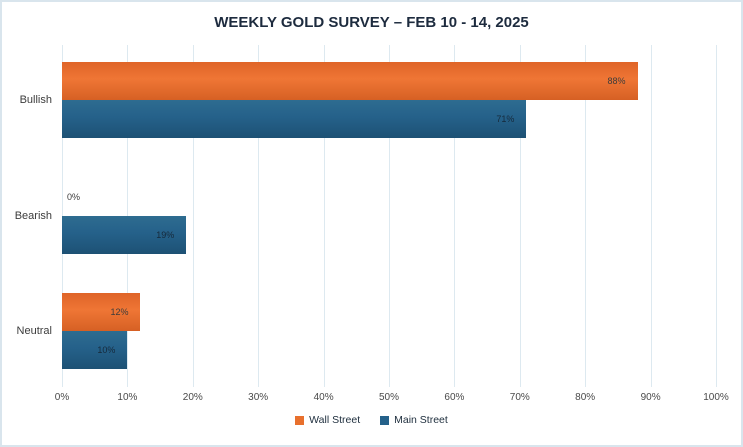 The height and width of the screenshot is (447, 743). Describe the element at coordinates (95, 350) in the screenshot. I see `bar-main-street-neutral` at that location.